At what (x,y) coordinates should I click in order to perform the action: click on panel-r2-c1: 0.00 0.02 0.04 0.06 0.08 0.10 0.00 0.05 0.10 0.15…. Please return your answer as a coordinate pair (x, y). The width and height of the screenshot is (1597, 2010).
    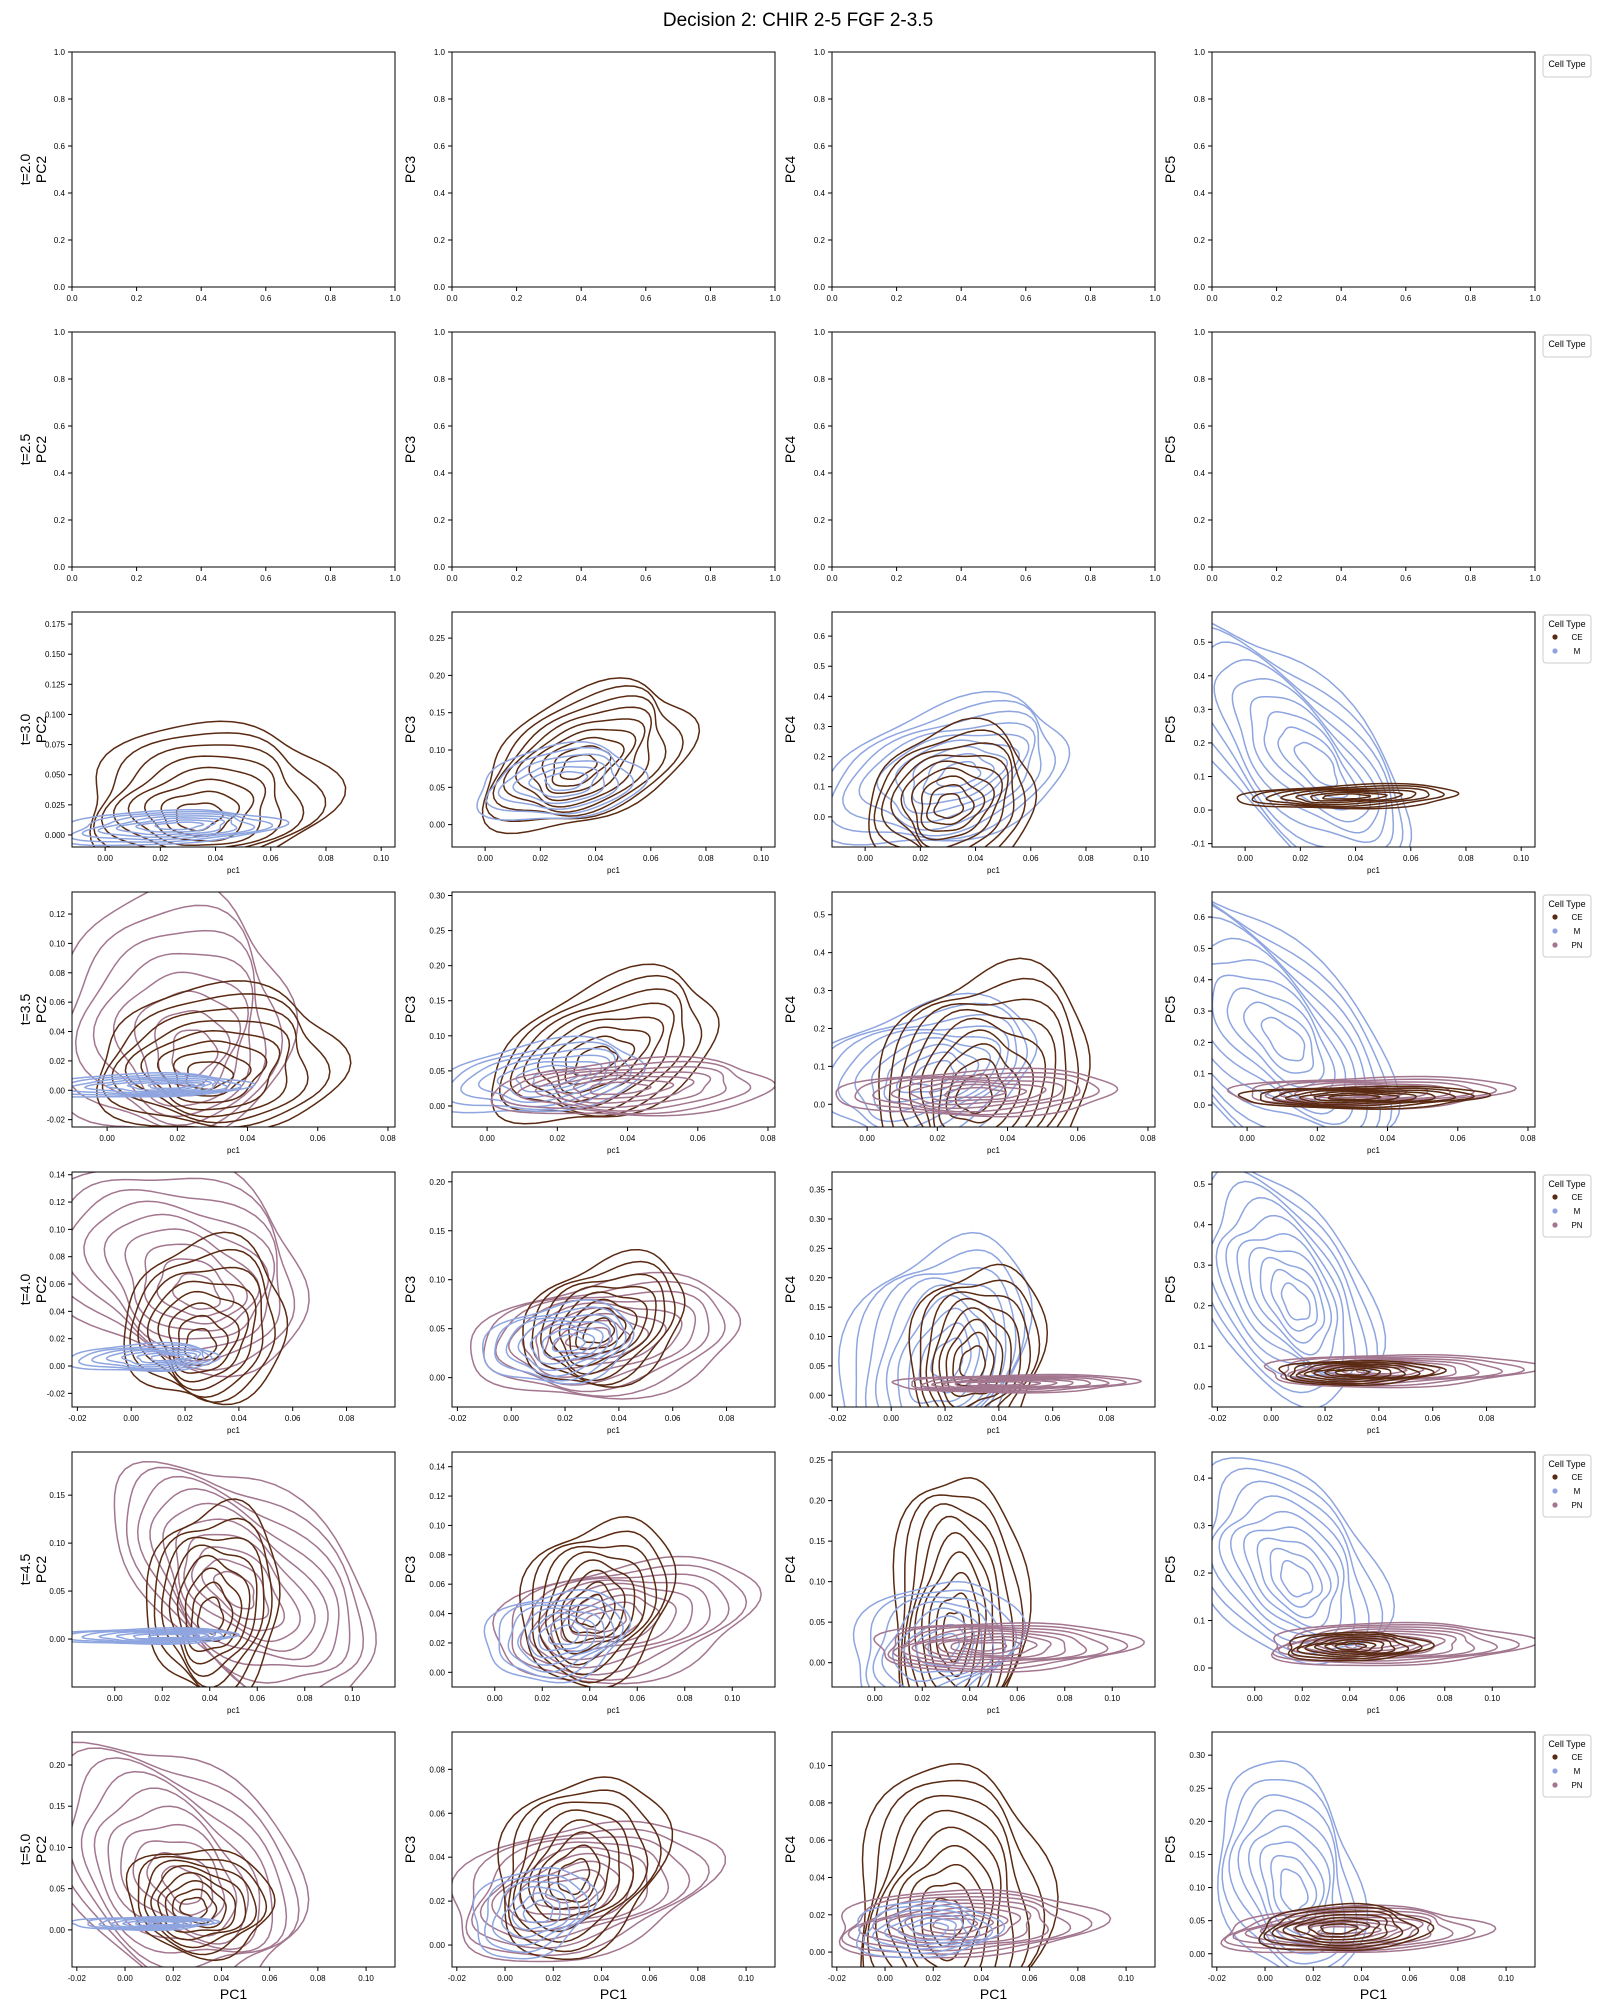
    Looking at the image, I should click on (589, 743).